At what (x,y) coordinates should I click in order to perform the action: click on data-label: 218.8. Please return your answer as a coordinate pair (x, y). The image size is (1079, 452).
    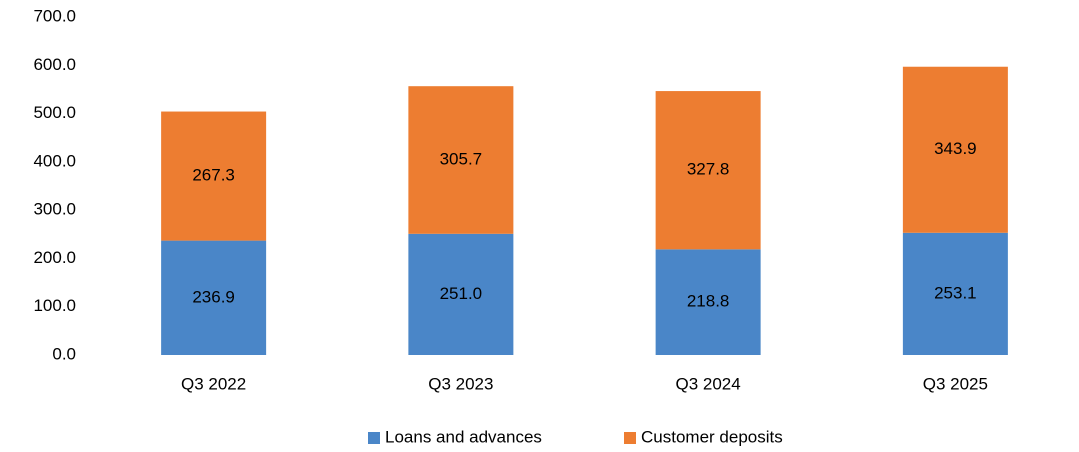
    Looking at the image, I should click on (708, 301).